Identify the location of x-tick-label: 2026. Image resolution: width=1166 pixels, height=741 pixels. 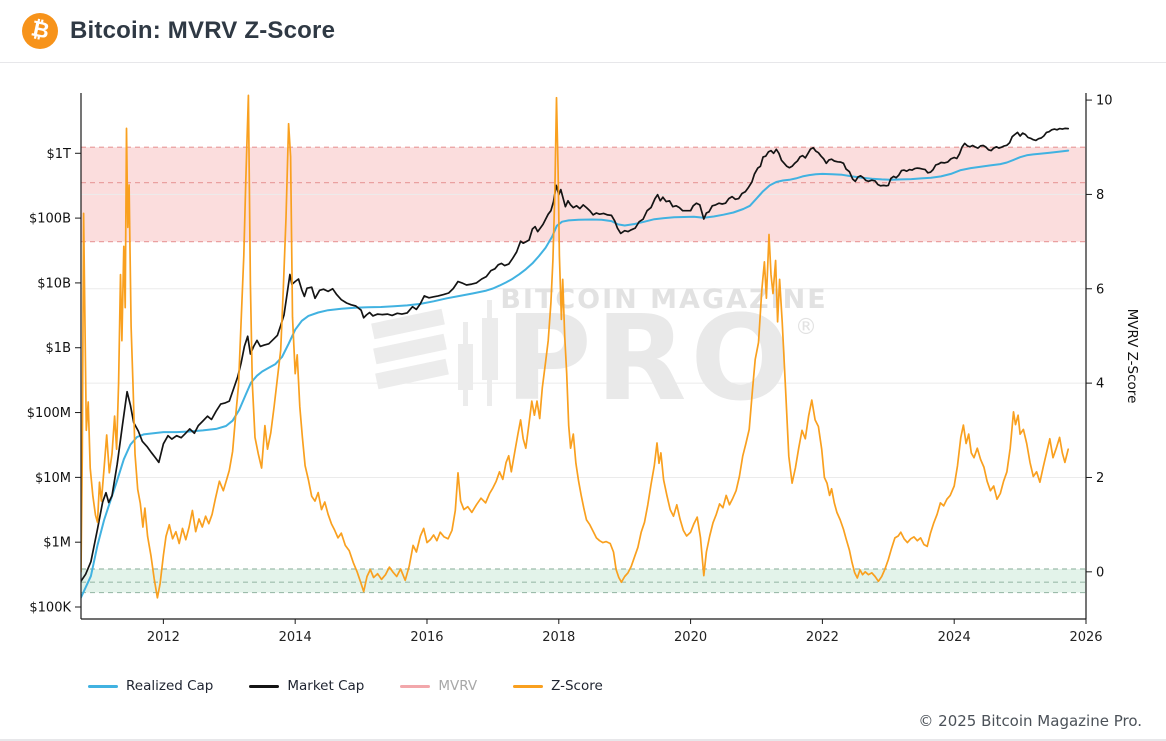
(1085, 637).